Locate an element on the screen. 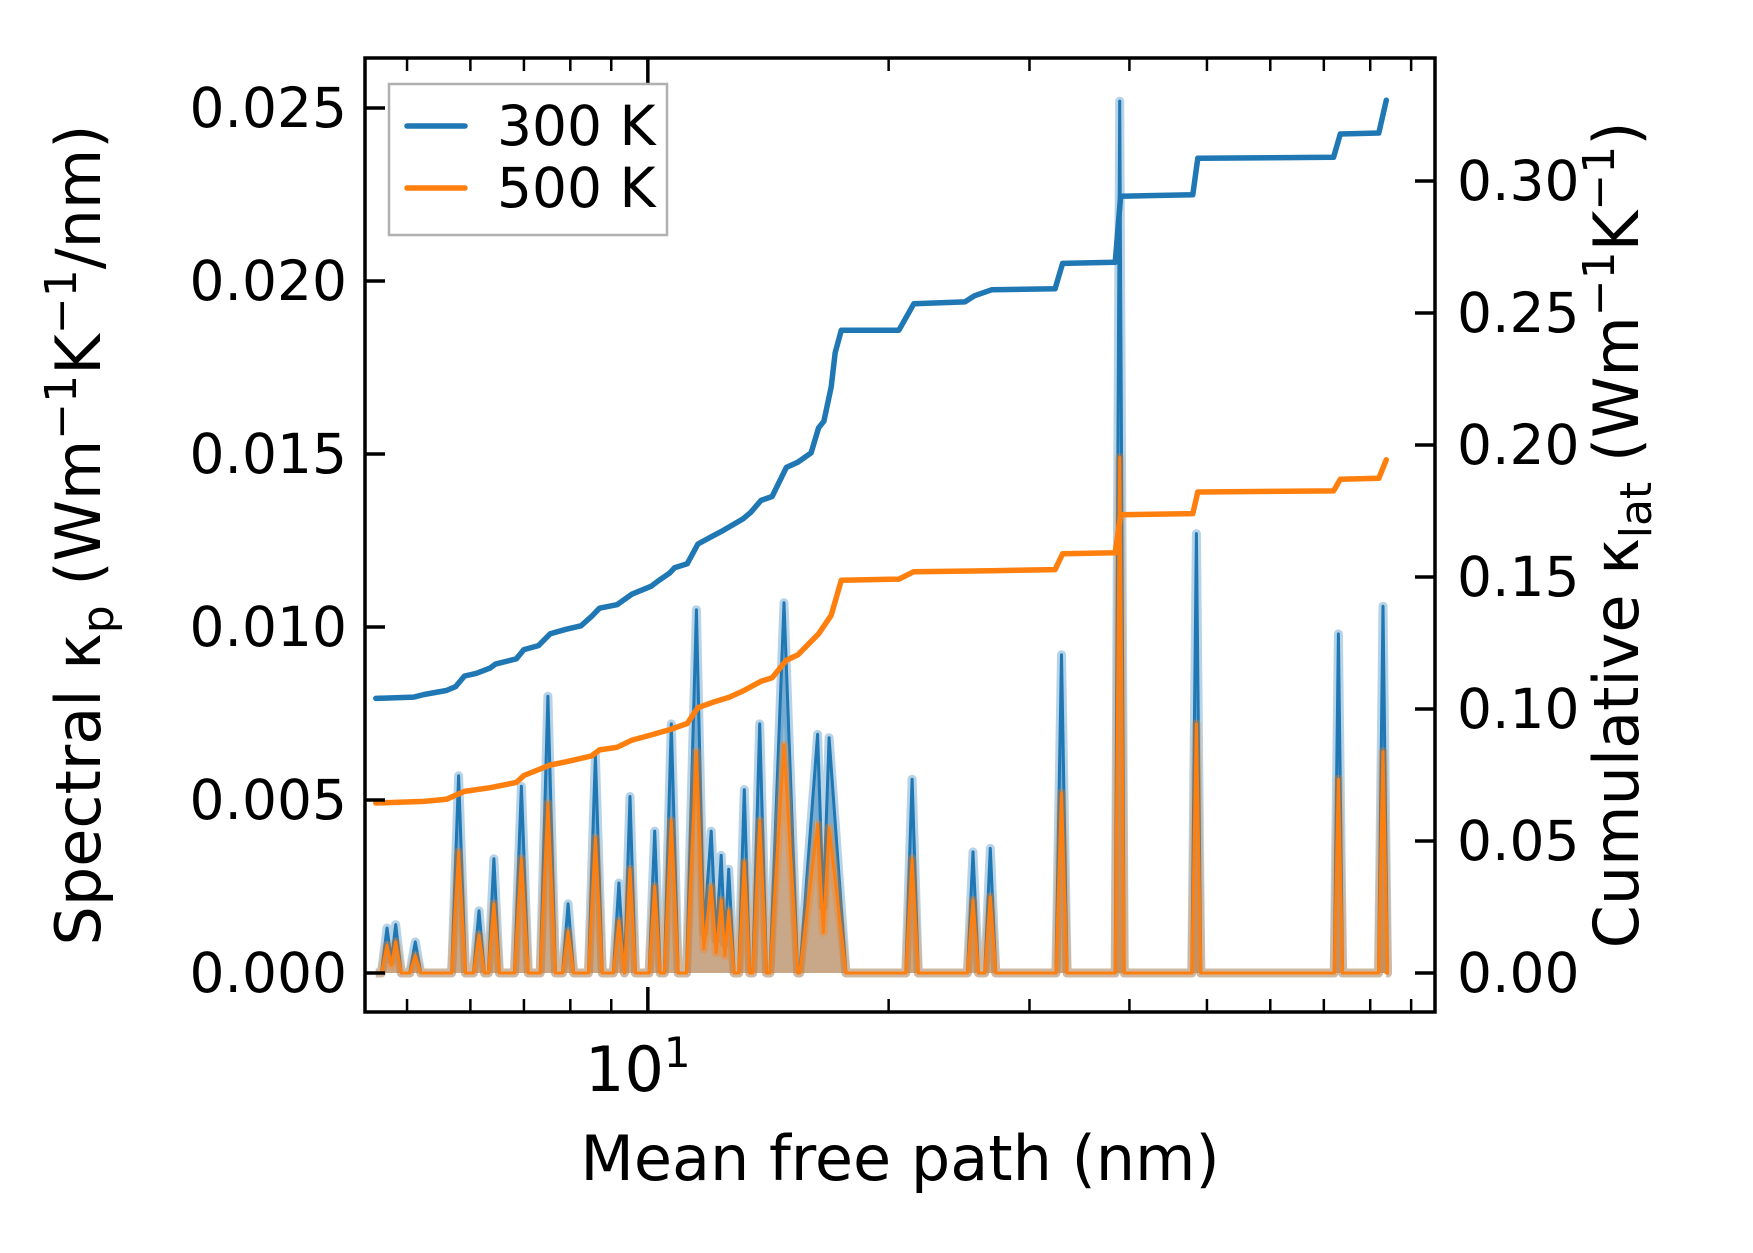  x-axis-label: Mean free path (nm) is located at coordinates (899, 1158).